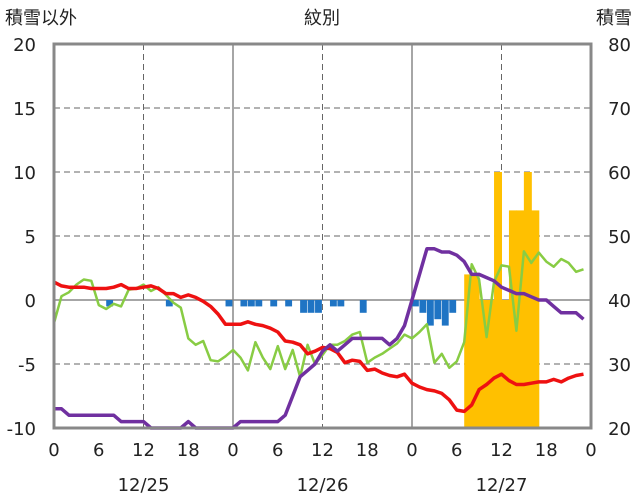 Image resolution: width=636 pixels, height=501 pixels. What do you see at coordinates (21, 237) in the screenshot?
I see `left-tick-labels: 20 15 10 5 0 -5 -10` at bounding box center [21, 237].